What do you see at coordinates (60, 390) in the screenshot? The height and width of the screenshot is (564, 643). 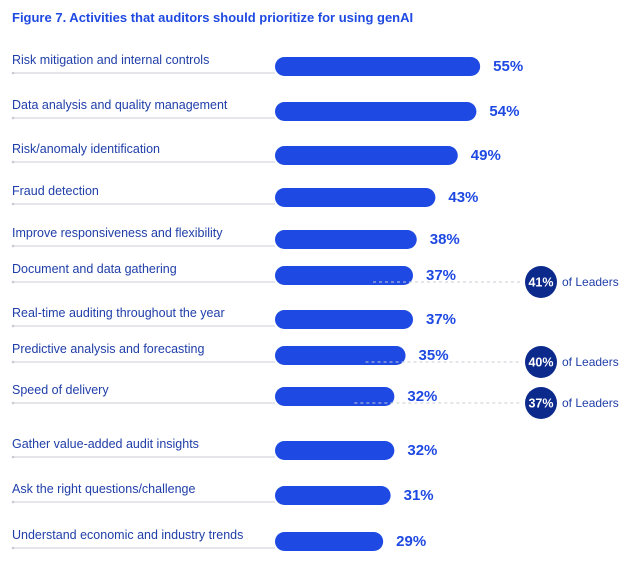 I see `category-label: Speed of delivery` at bounding box center [60, 390].